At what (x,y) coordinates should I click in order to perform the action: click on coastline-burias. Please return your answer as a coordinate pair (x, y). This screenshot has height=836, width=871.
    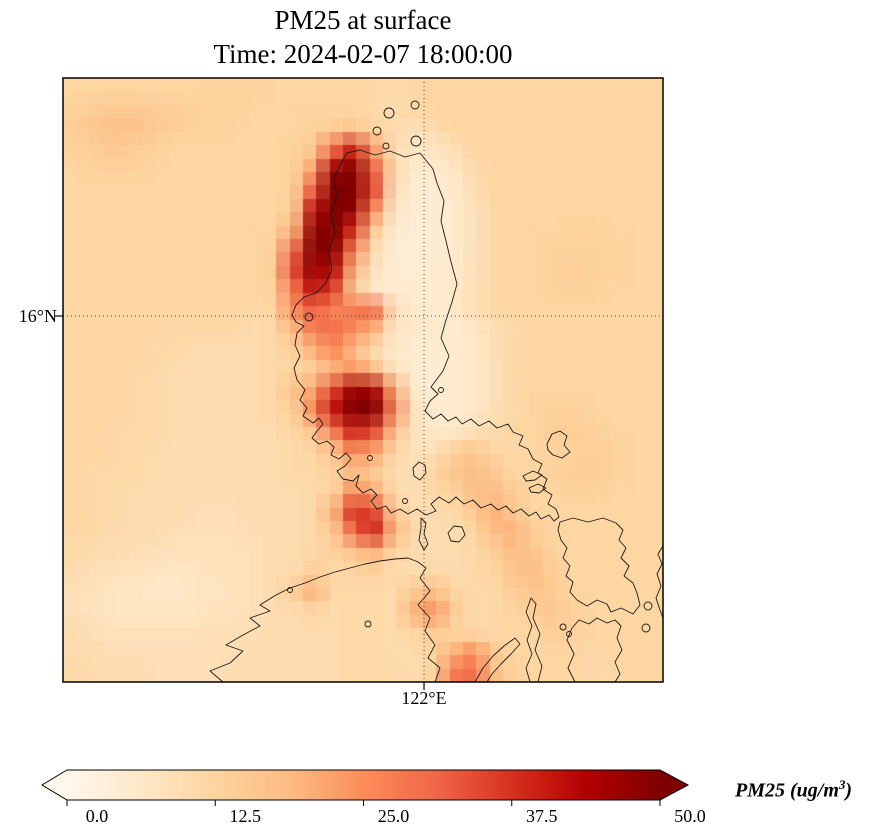
    Looking at the image, I should click on (419, 471).